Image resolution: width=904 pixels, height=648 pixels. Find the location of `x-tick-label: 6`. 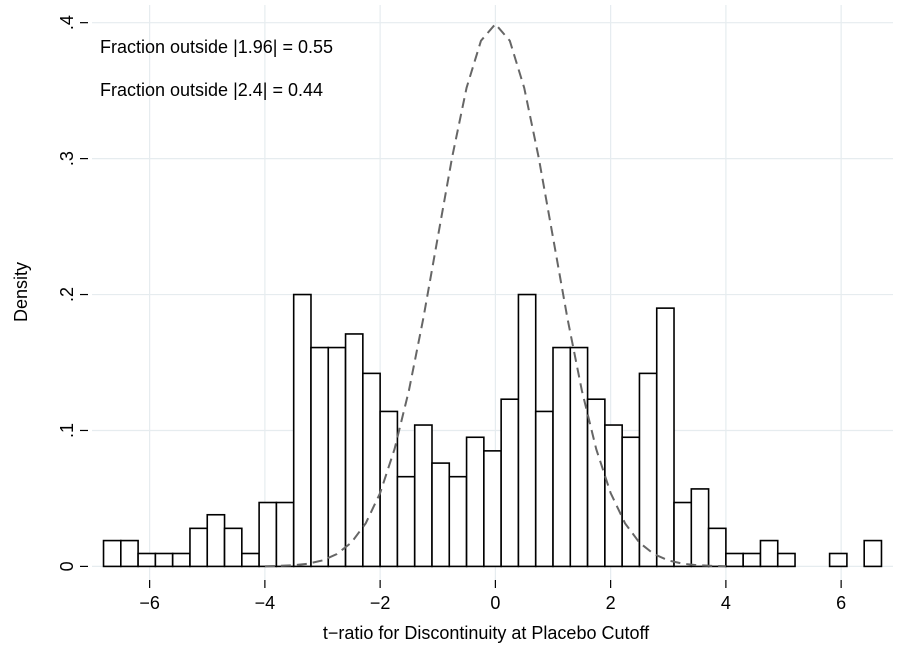

x-tick-label: 6 is located at coordinates (841, 603).